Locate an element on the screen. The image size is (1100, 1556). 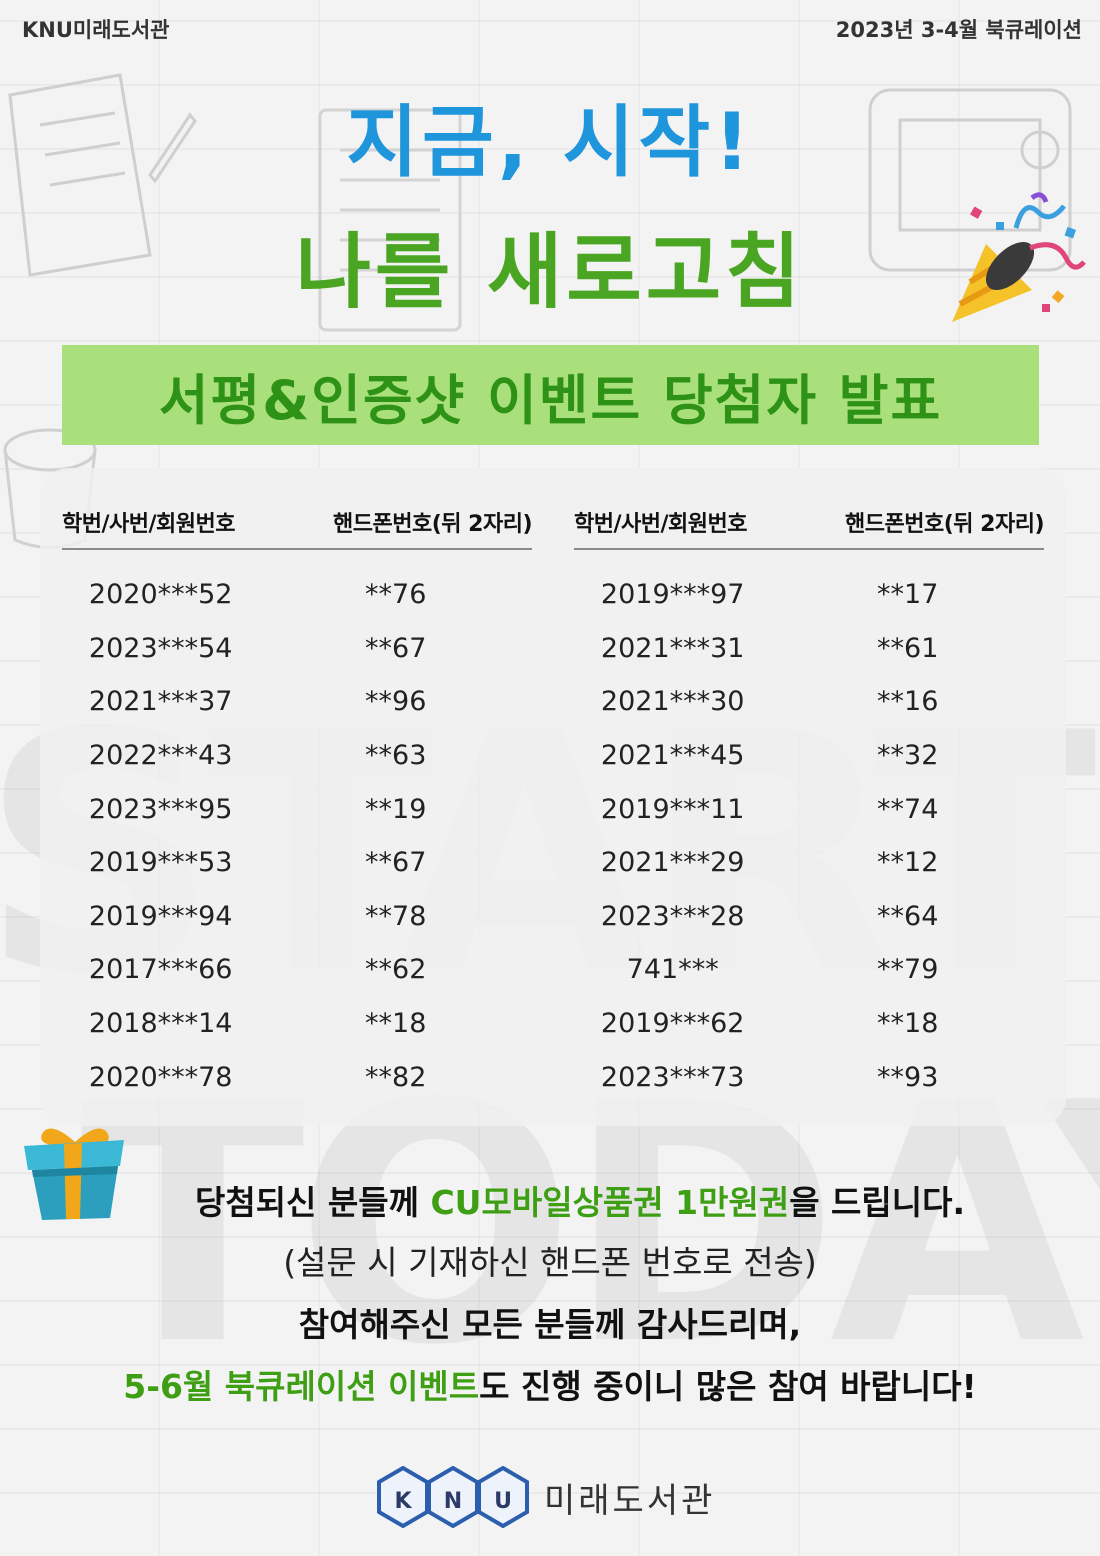
table-row: 2021***37 **96 is located at coordinates (297, 702).